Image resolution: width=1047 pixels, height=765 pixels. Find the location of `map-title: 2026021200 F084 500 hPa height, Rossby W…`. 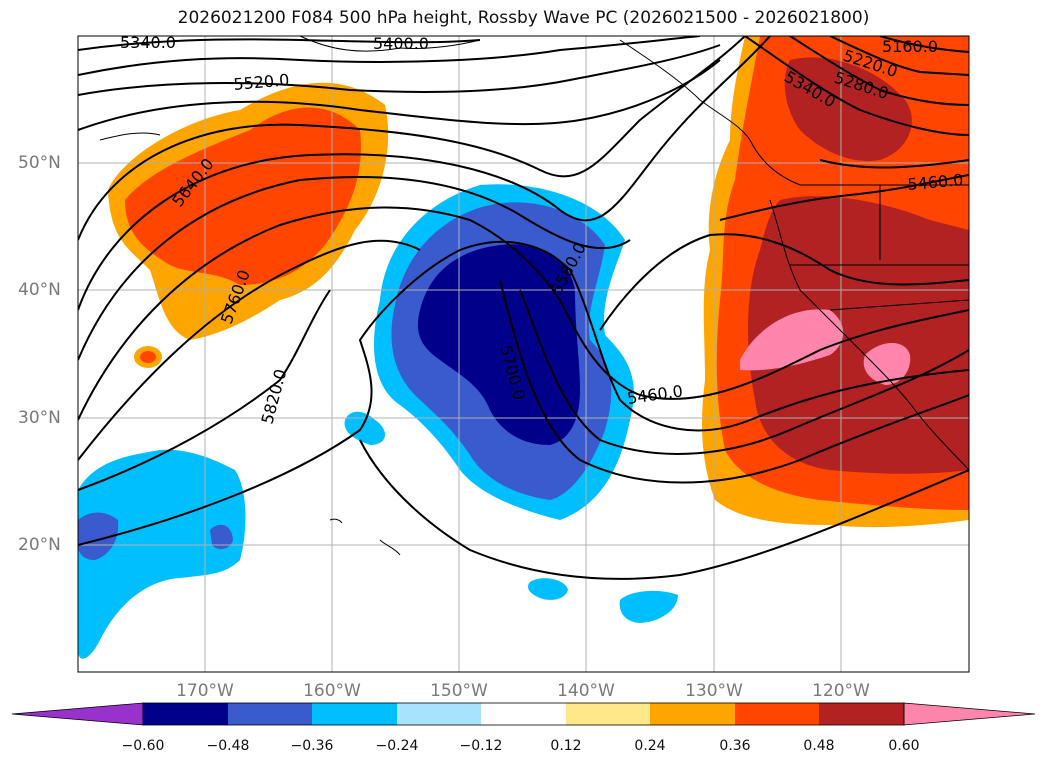

map-title: 2026021200 F084 500 hPa height, Rossby W… is located at coordinates (523, 18).